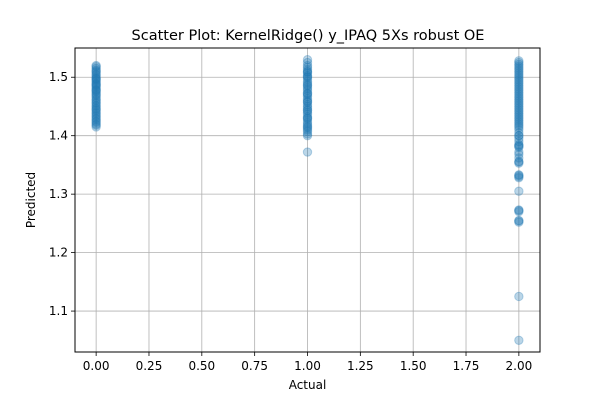 This screenshot has width=600, height=400. I want to click on y-axis-label: Predicted, so click(31, 200).